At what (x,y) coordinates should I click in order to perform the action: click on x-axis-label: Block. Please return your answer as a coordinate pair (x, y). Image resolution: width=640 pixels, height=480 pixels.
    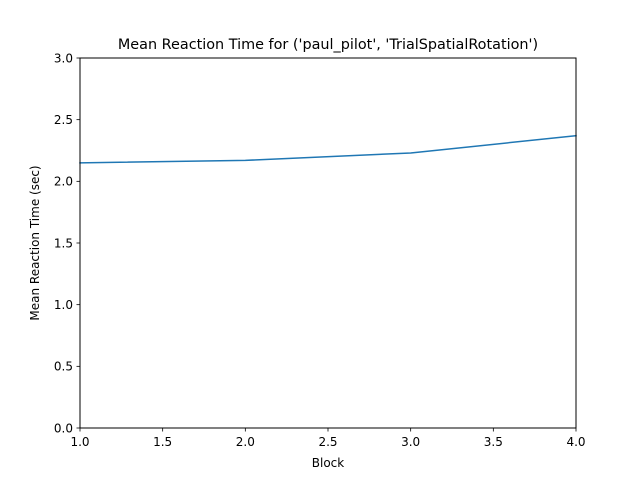
    Looking at the image, I should click on (328, 463).